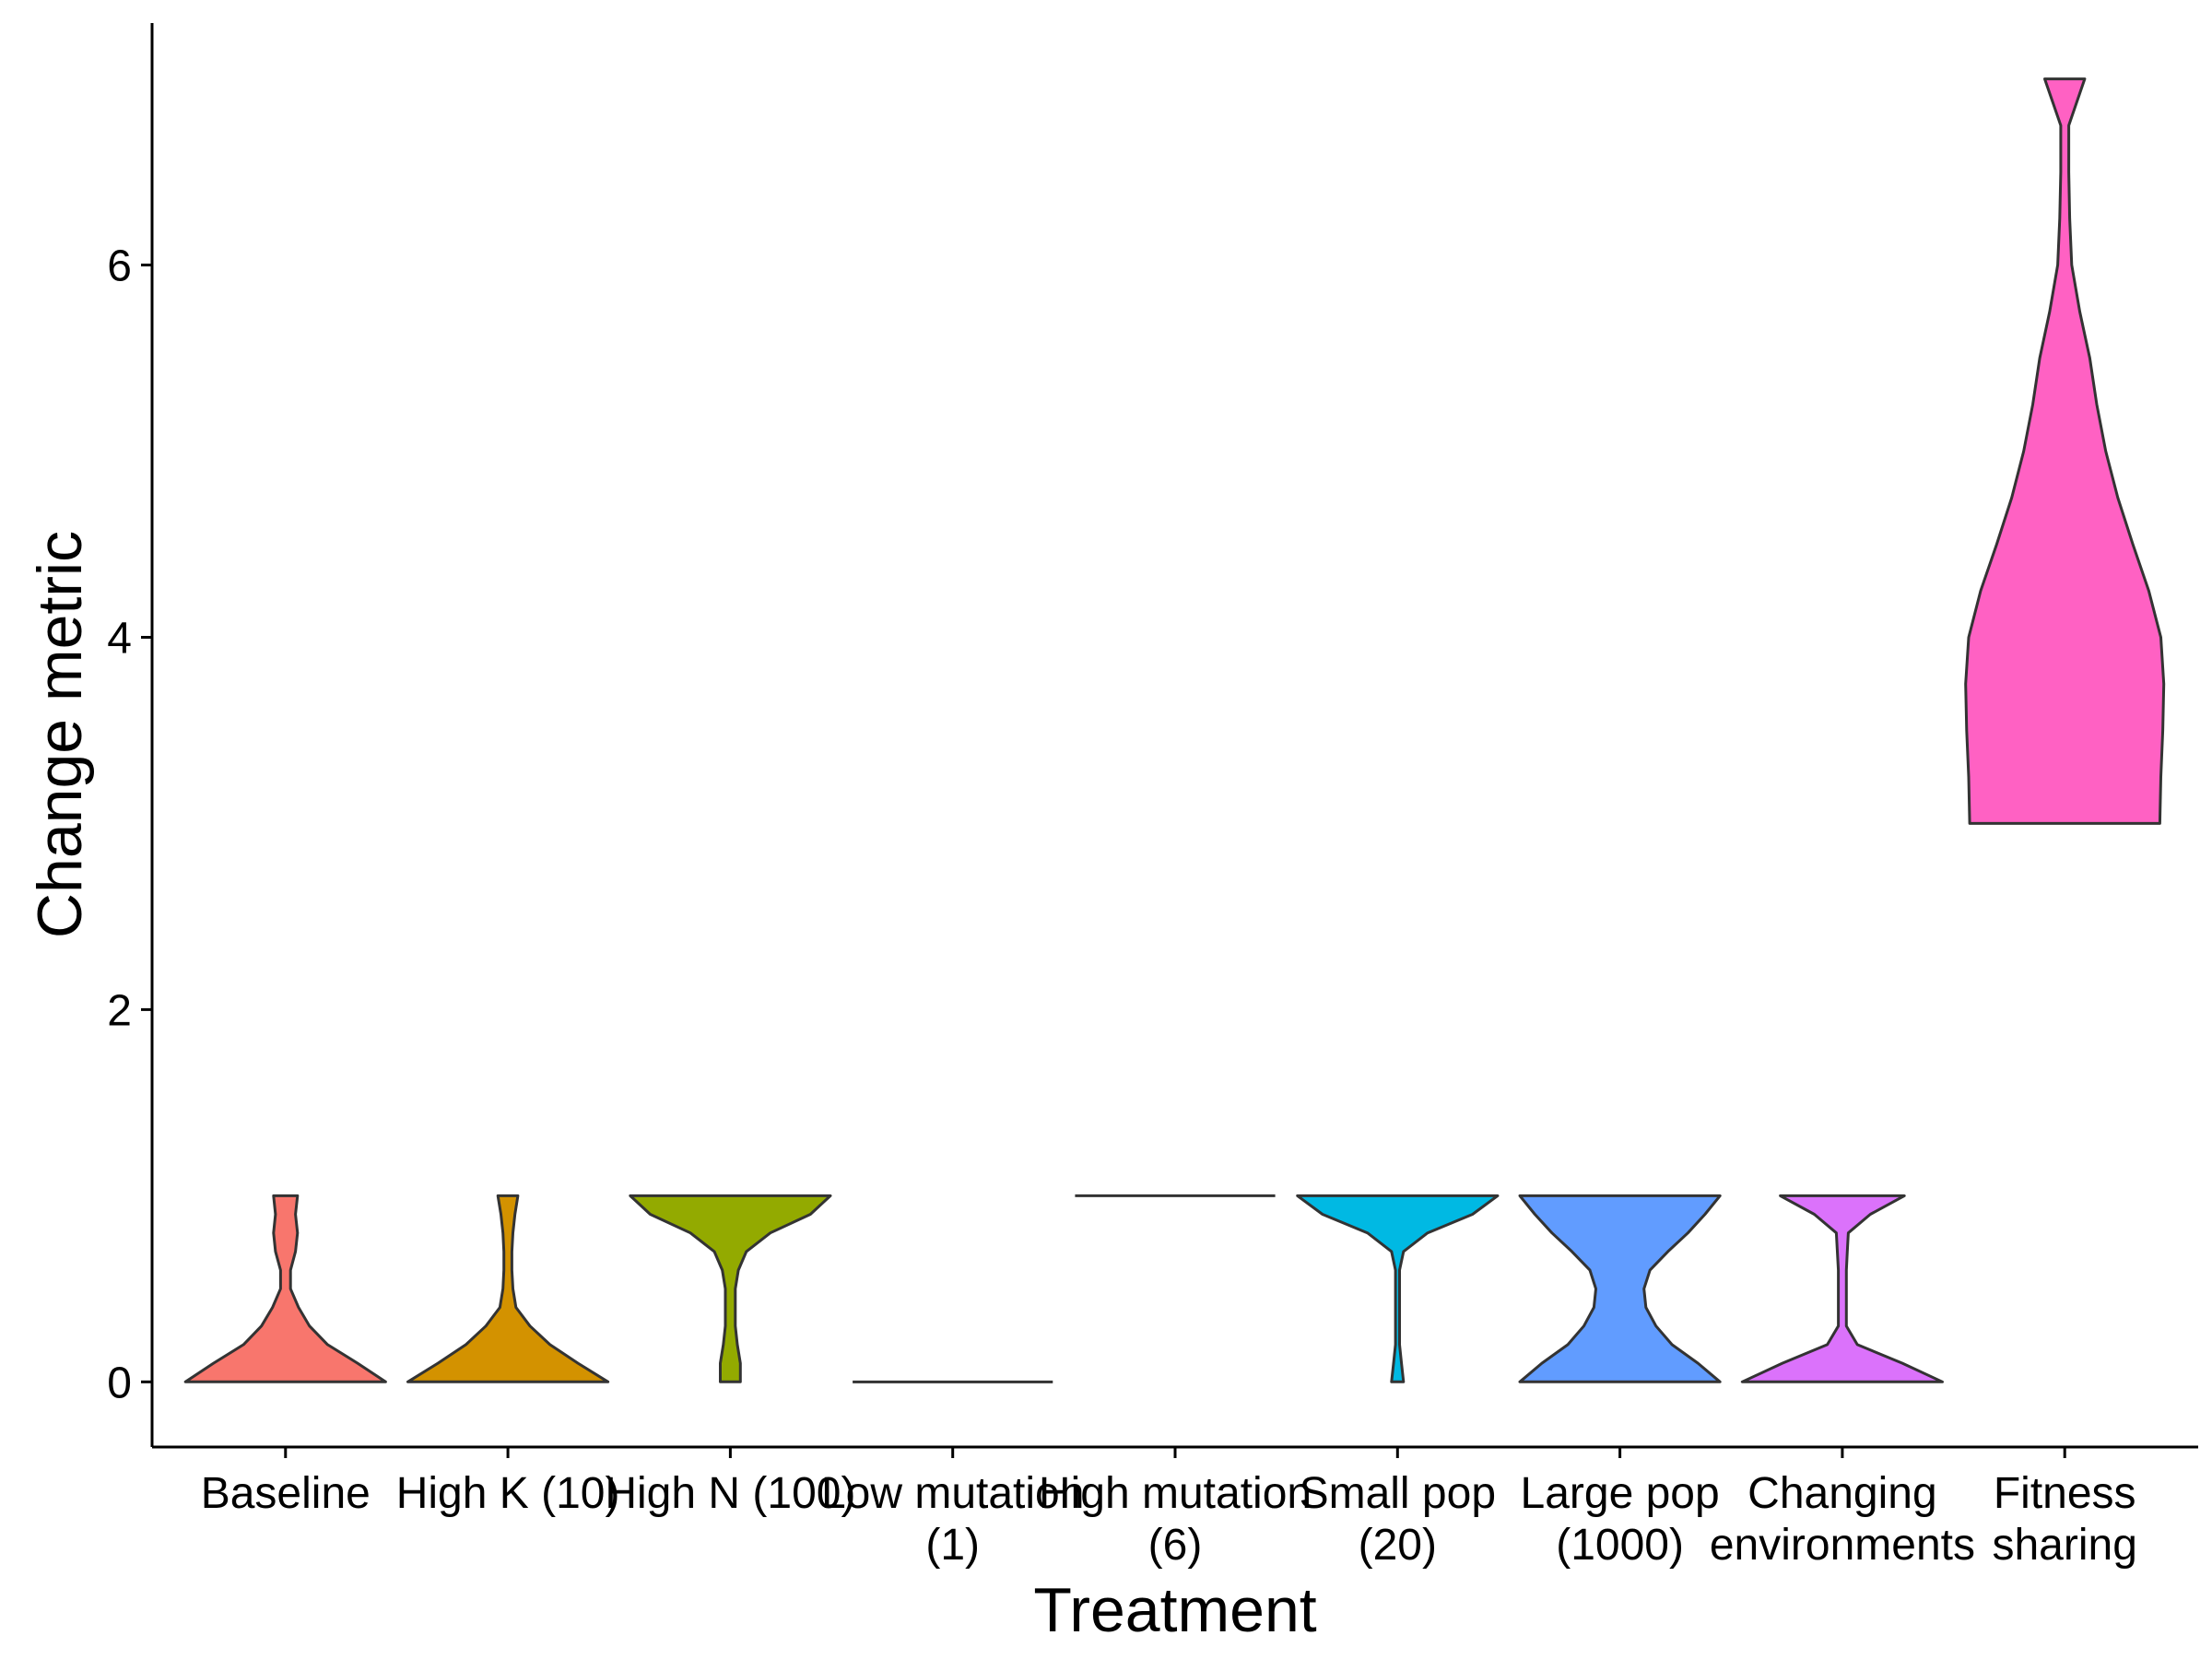  Describe the element at coordinates (286, 1493) in the screenshot. I see `x-tick-label-baseline: Baseline` at that location.